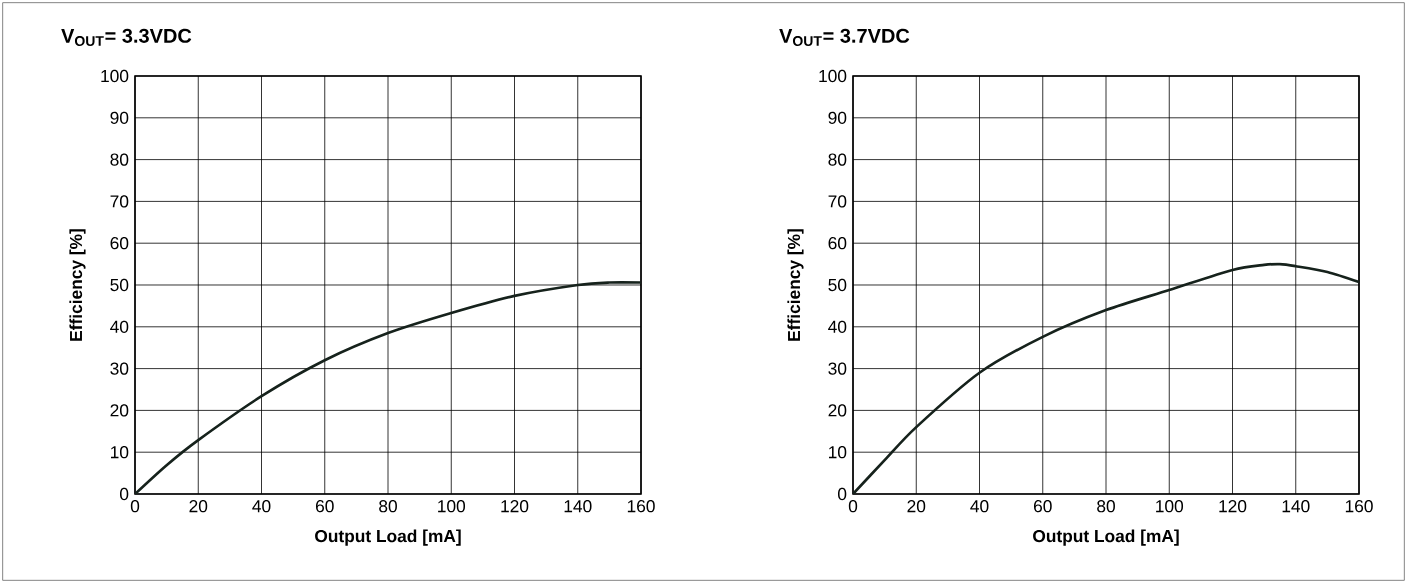 The height and width of the screenshot is (583, 1407). What do you see at coordinates (126, 37) in the screenshot?
I see `chart-title: V$_{OUT}$= 3.3VDC` at bounding box center [126, 37].